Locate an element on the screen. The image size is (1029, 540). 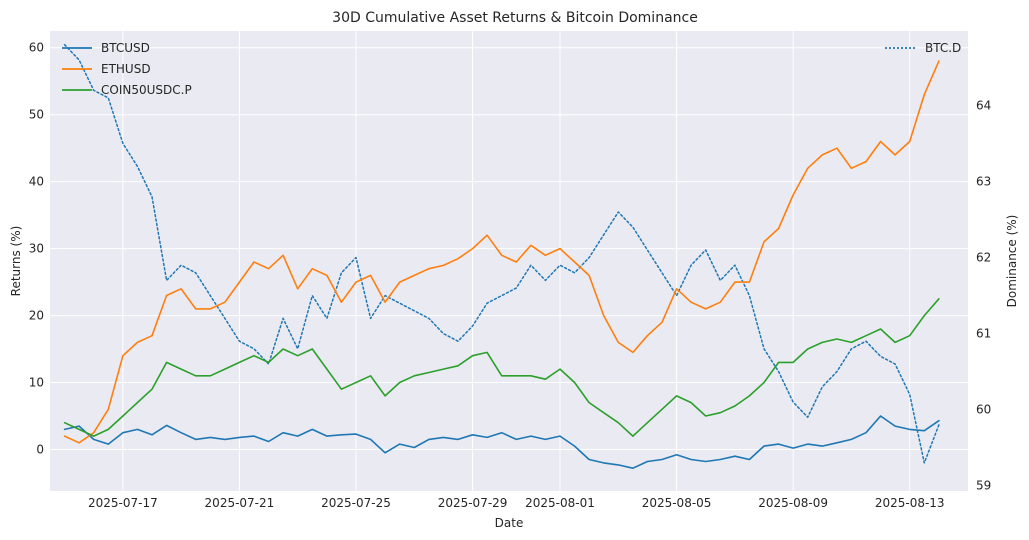
x-tick-label: 2025-07-29 is located at coordinates (473, 503).